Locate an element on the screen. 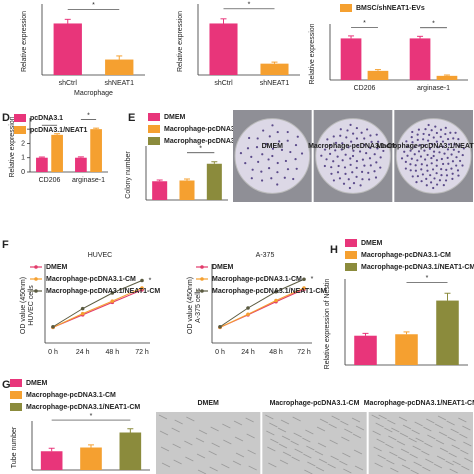  point is located at coordinates (53, 326).